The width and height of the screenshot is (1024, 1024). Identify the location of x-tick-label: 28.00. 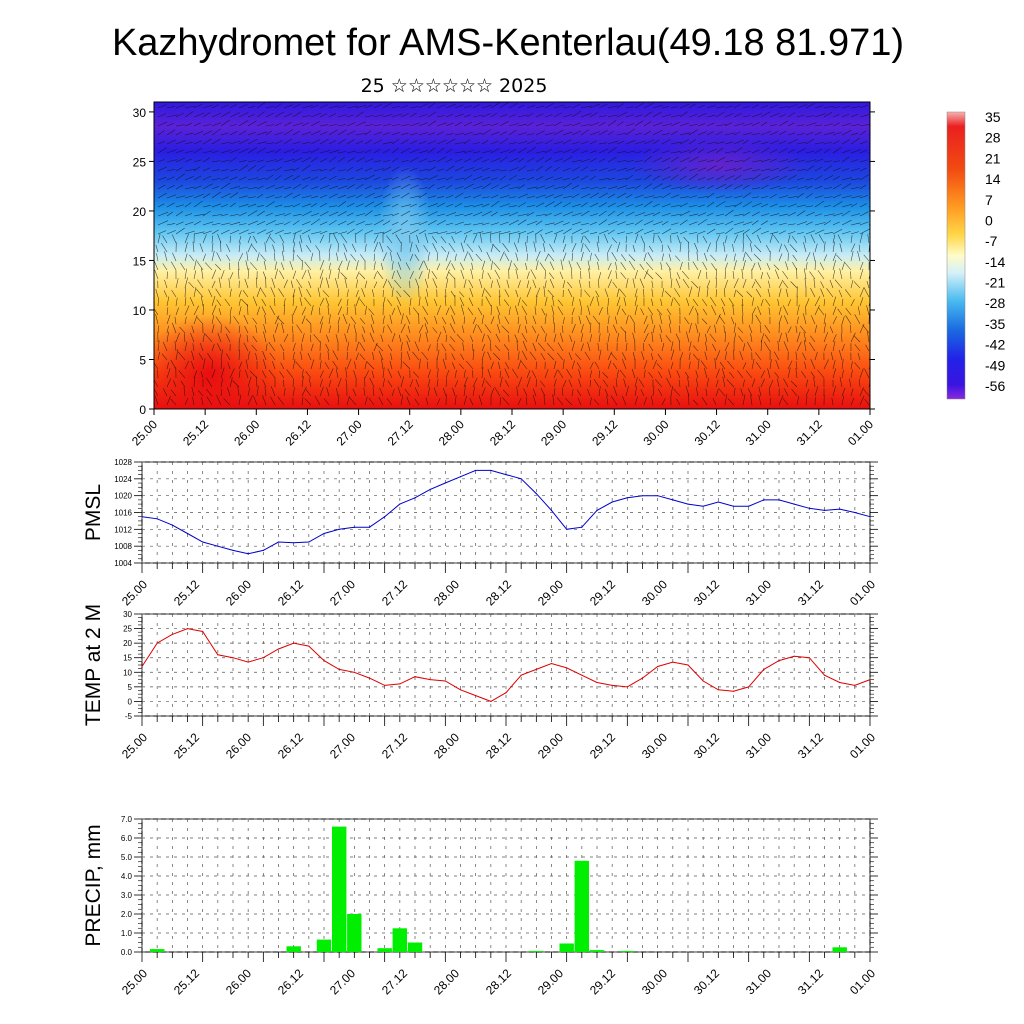
(446, 592).